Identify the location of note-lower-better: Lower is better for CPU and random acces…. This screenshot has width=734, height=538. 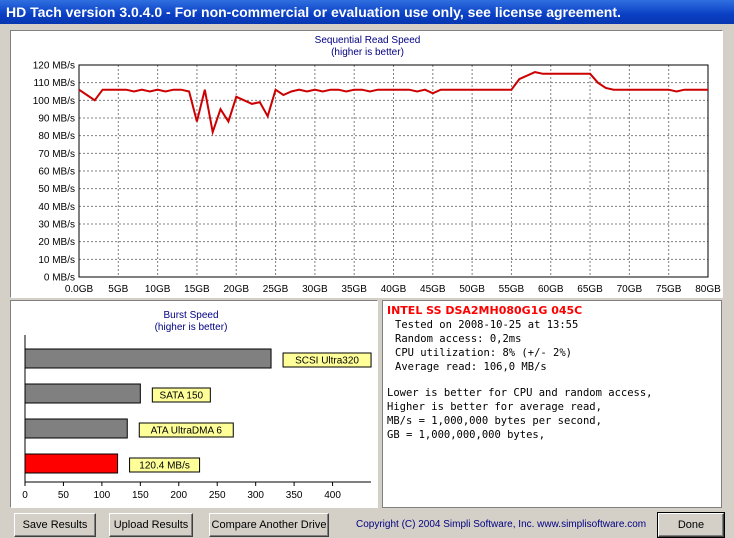
(520, 393).